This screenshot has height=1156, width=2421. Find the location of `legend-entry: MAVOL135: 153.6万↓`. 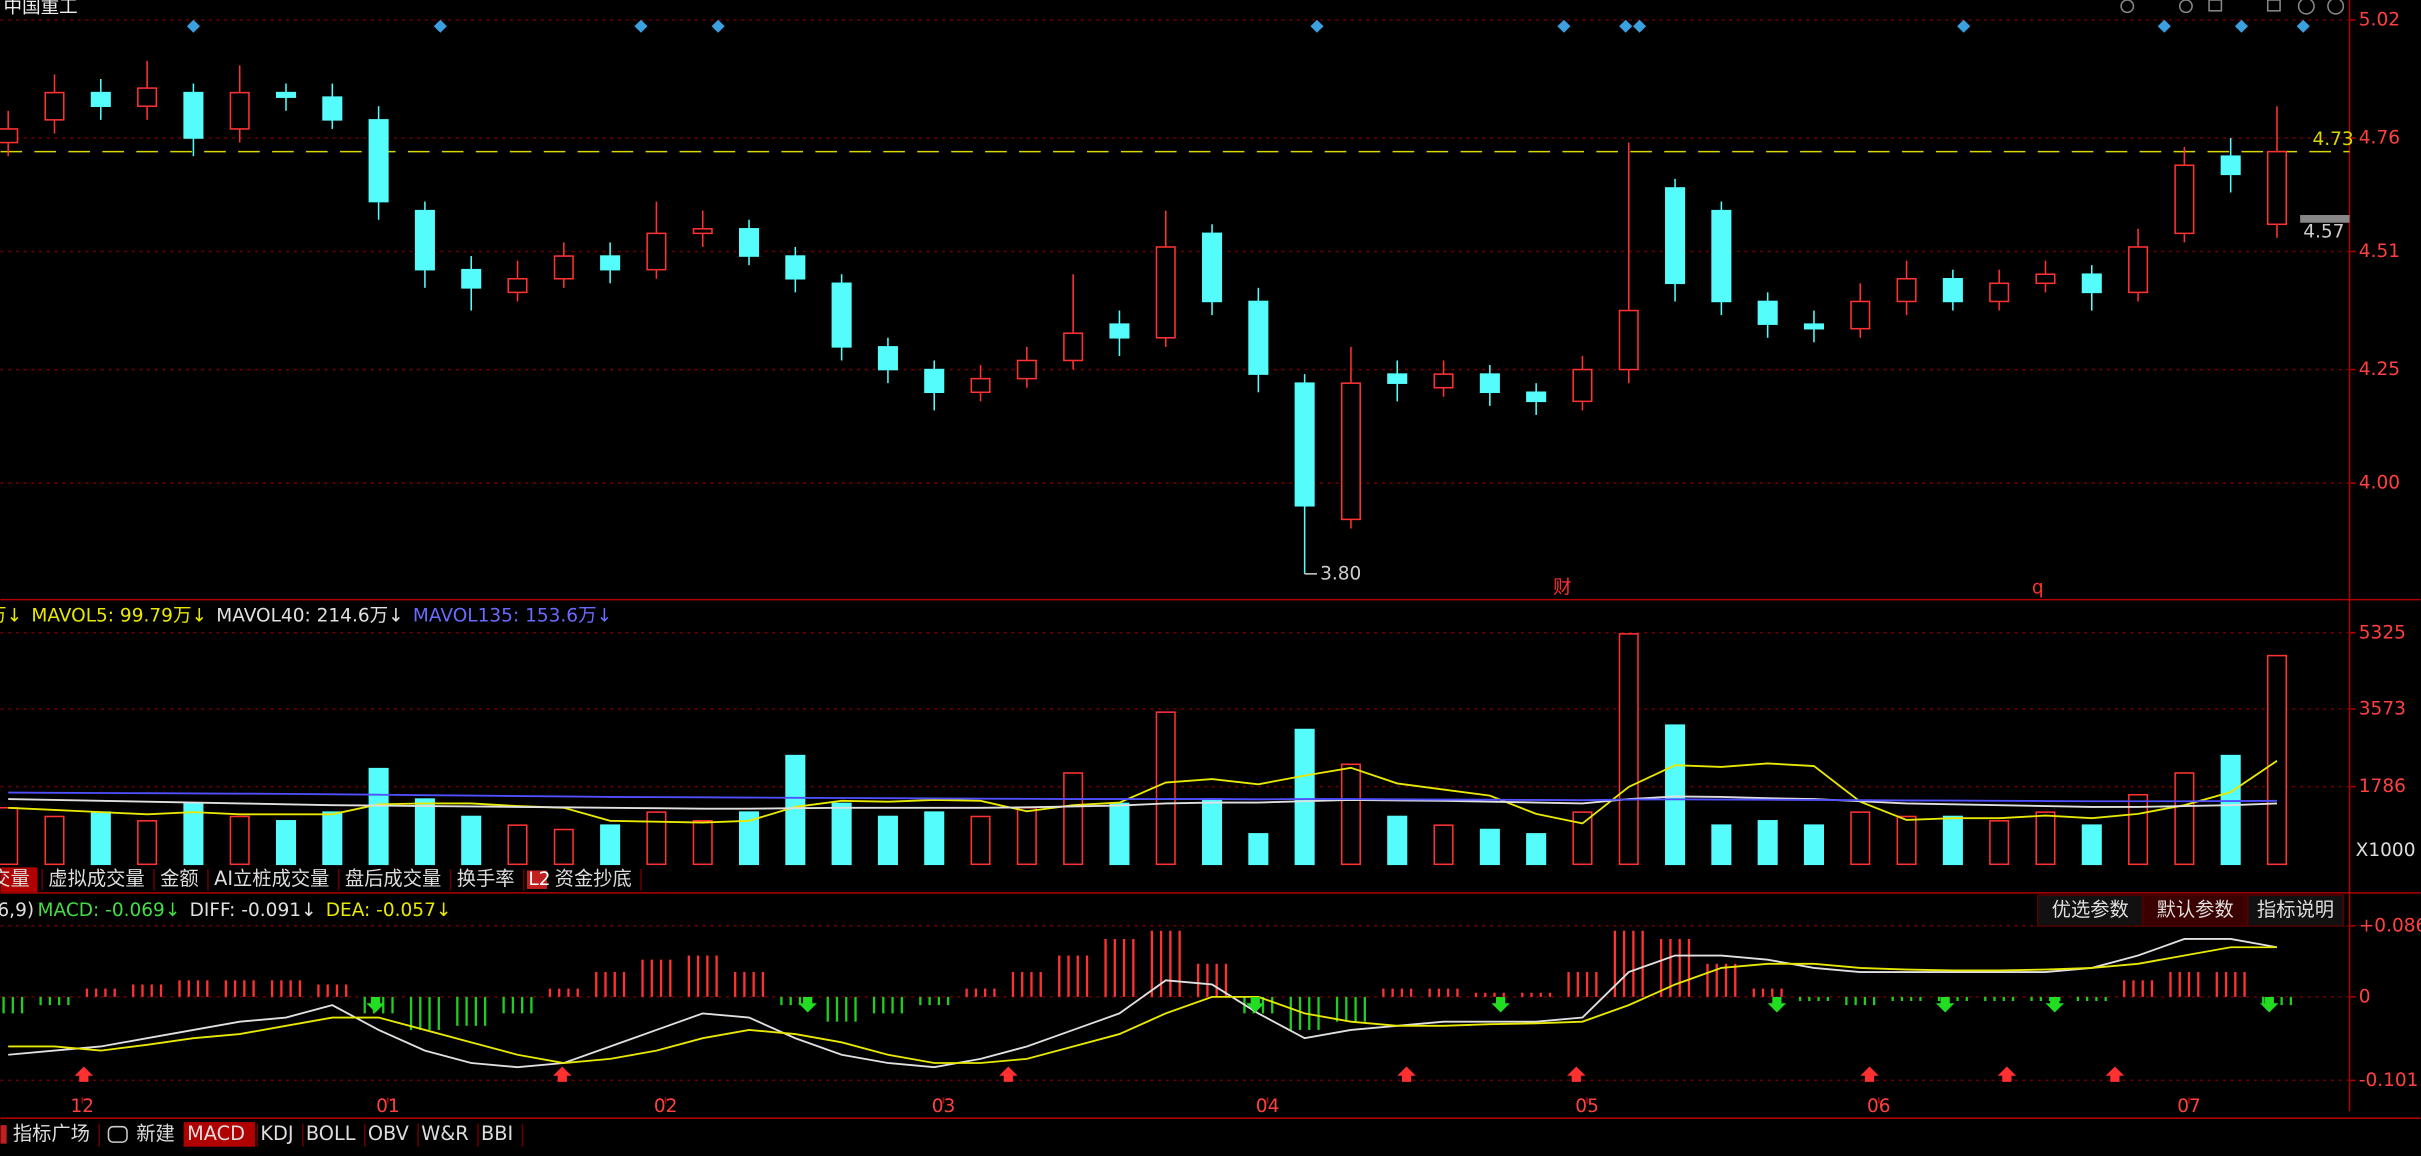

legend-entry: MAVOL135: 153.6万↓ is located at coordinates (512, 615).